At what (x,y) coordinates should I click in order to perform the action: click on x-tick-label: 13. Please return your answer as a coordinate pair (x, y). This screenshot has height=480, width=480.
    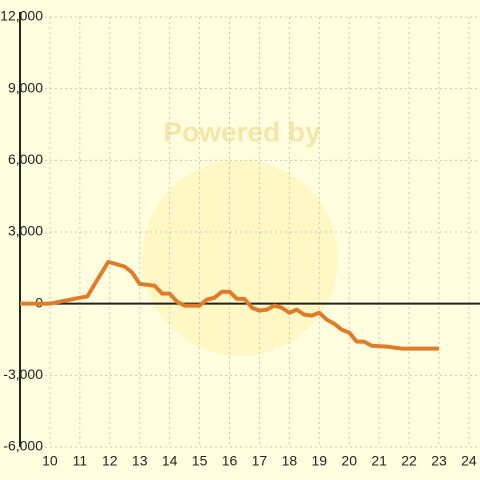
    Looking at the image, I should click on (140, 461).